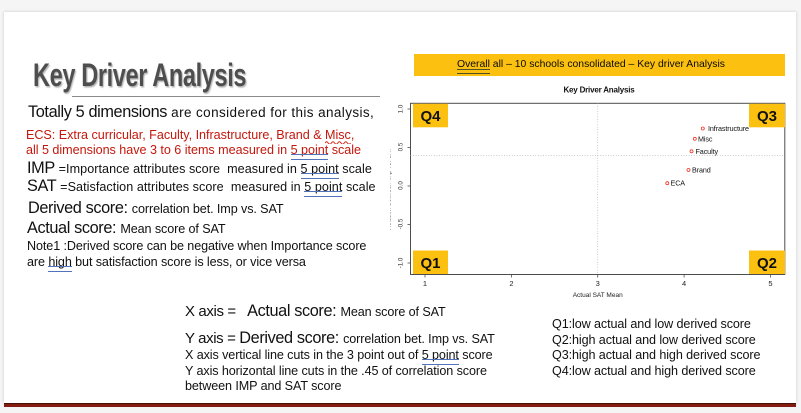 The height and width of the screenshot is (413, 801). Describe the element at coordinates (401, 185) in the screenshot. I see `svg-text: 0.0` at that location.